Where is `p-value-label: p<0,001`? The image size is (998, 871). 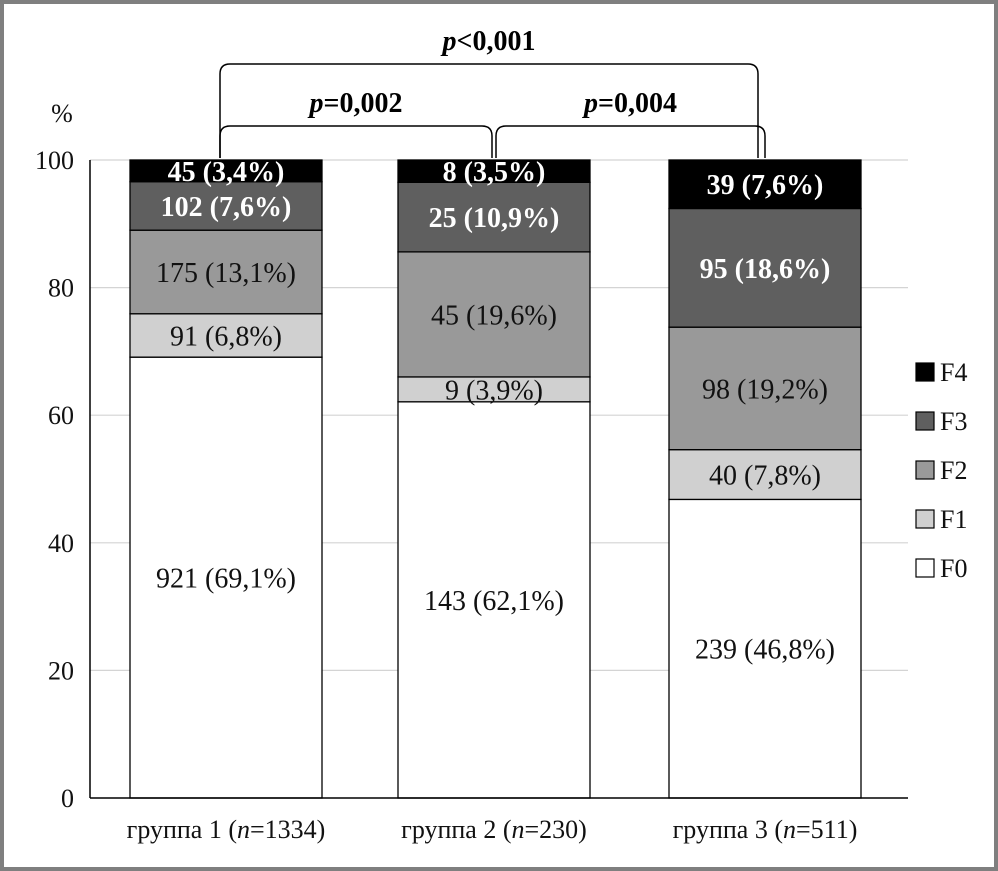
p-value-label: p<0,001 is located at coordinates (488, 41).